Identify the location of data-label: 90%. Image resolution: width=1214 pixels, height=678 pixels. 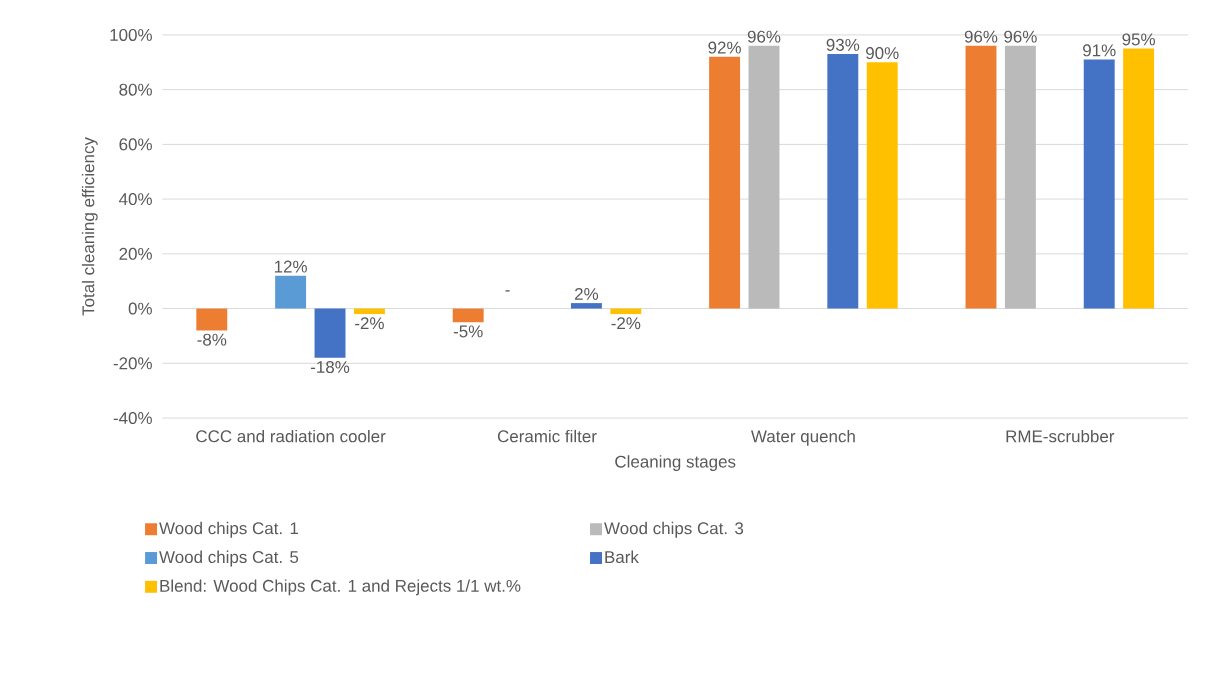
(882, 52).